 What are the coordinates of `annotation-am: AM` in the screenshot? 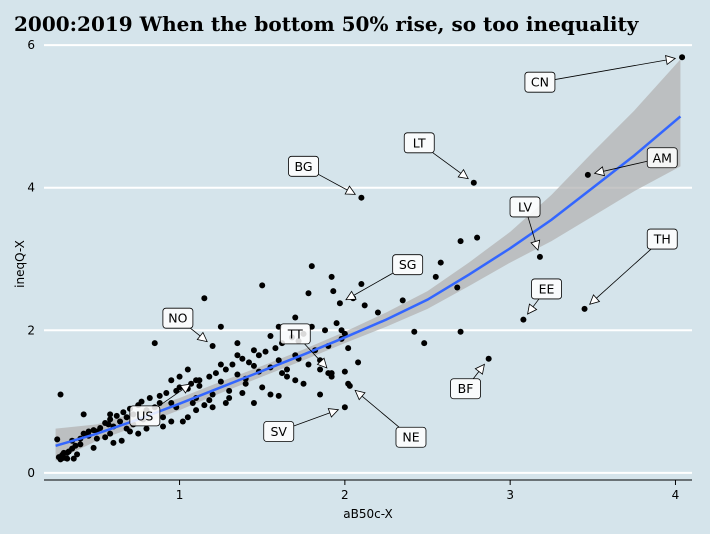 It's located at (635, 162).